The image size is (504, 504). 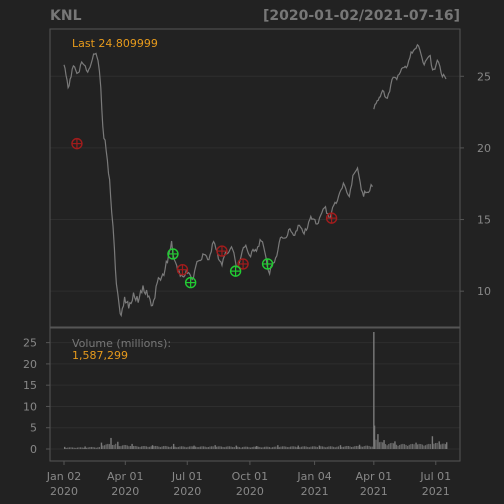 I want to click on x-tick-year-label: 2021, so click(x=374, y=491).